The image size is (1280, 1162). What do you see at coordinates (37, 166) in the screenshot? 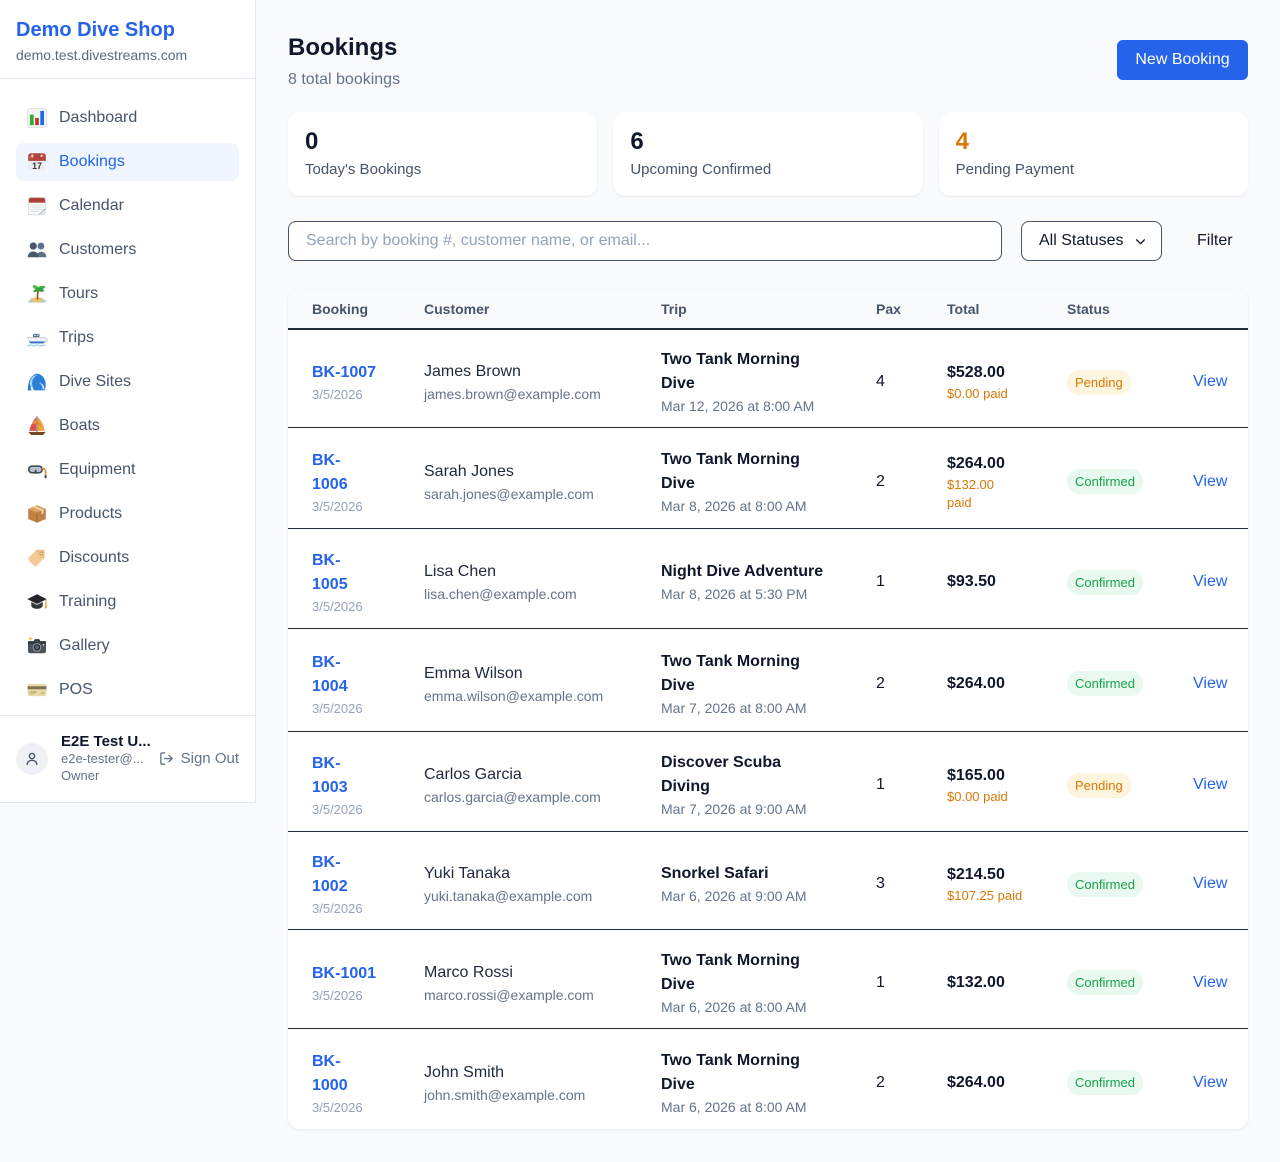
I see `svg-text: 17` at bounding box center [37, 166].